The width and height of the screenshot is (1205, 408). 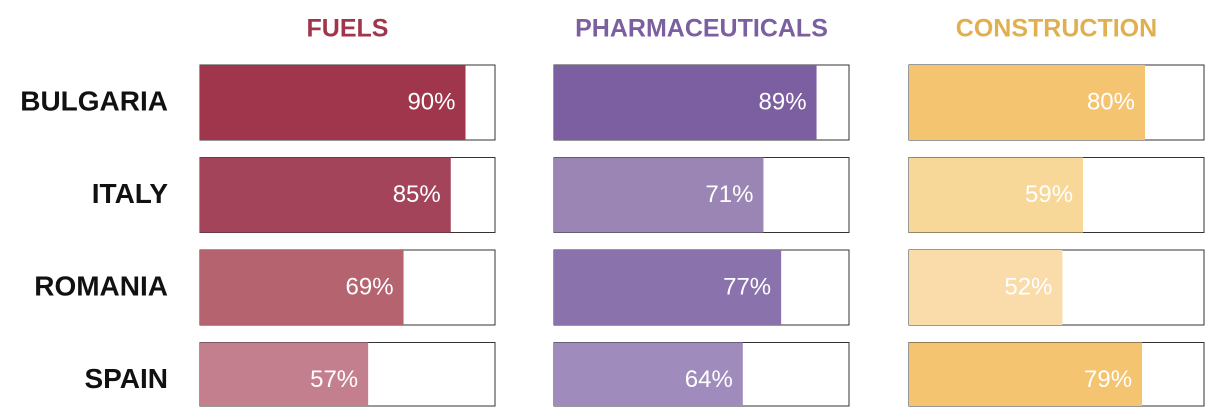 I want to click on value-label: 52%, so click(x=1028, y=286).